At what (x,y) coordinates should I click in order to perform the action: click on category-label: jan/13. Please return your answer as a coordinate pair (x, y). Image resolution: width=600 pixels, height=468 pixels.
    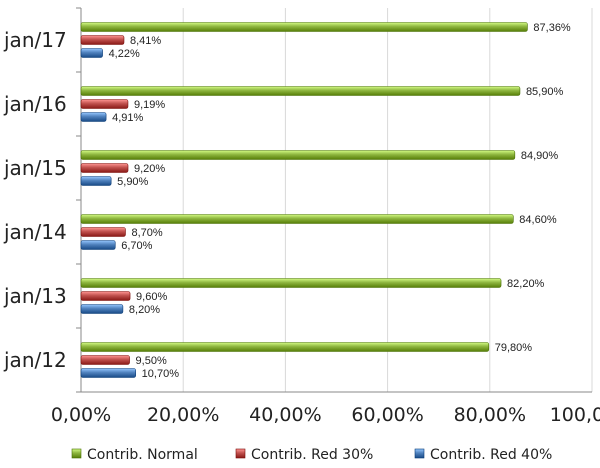
    Looking at the image, I should click on (35, 296).